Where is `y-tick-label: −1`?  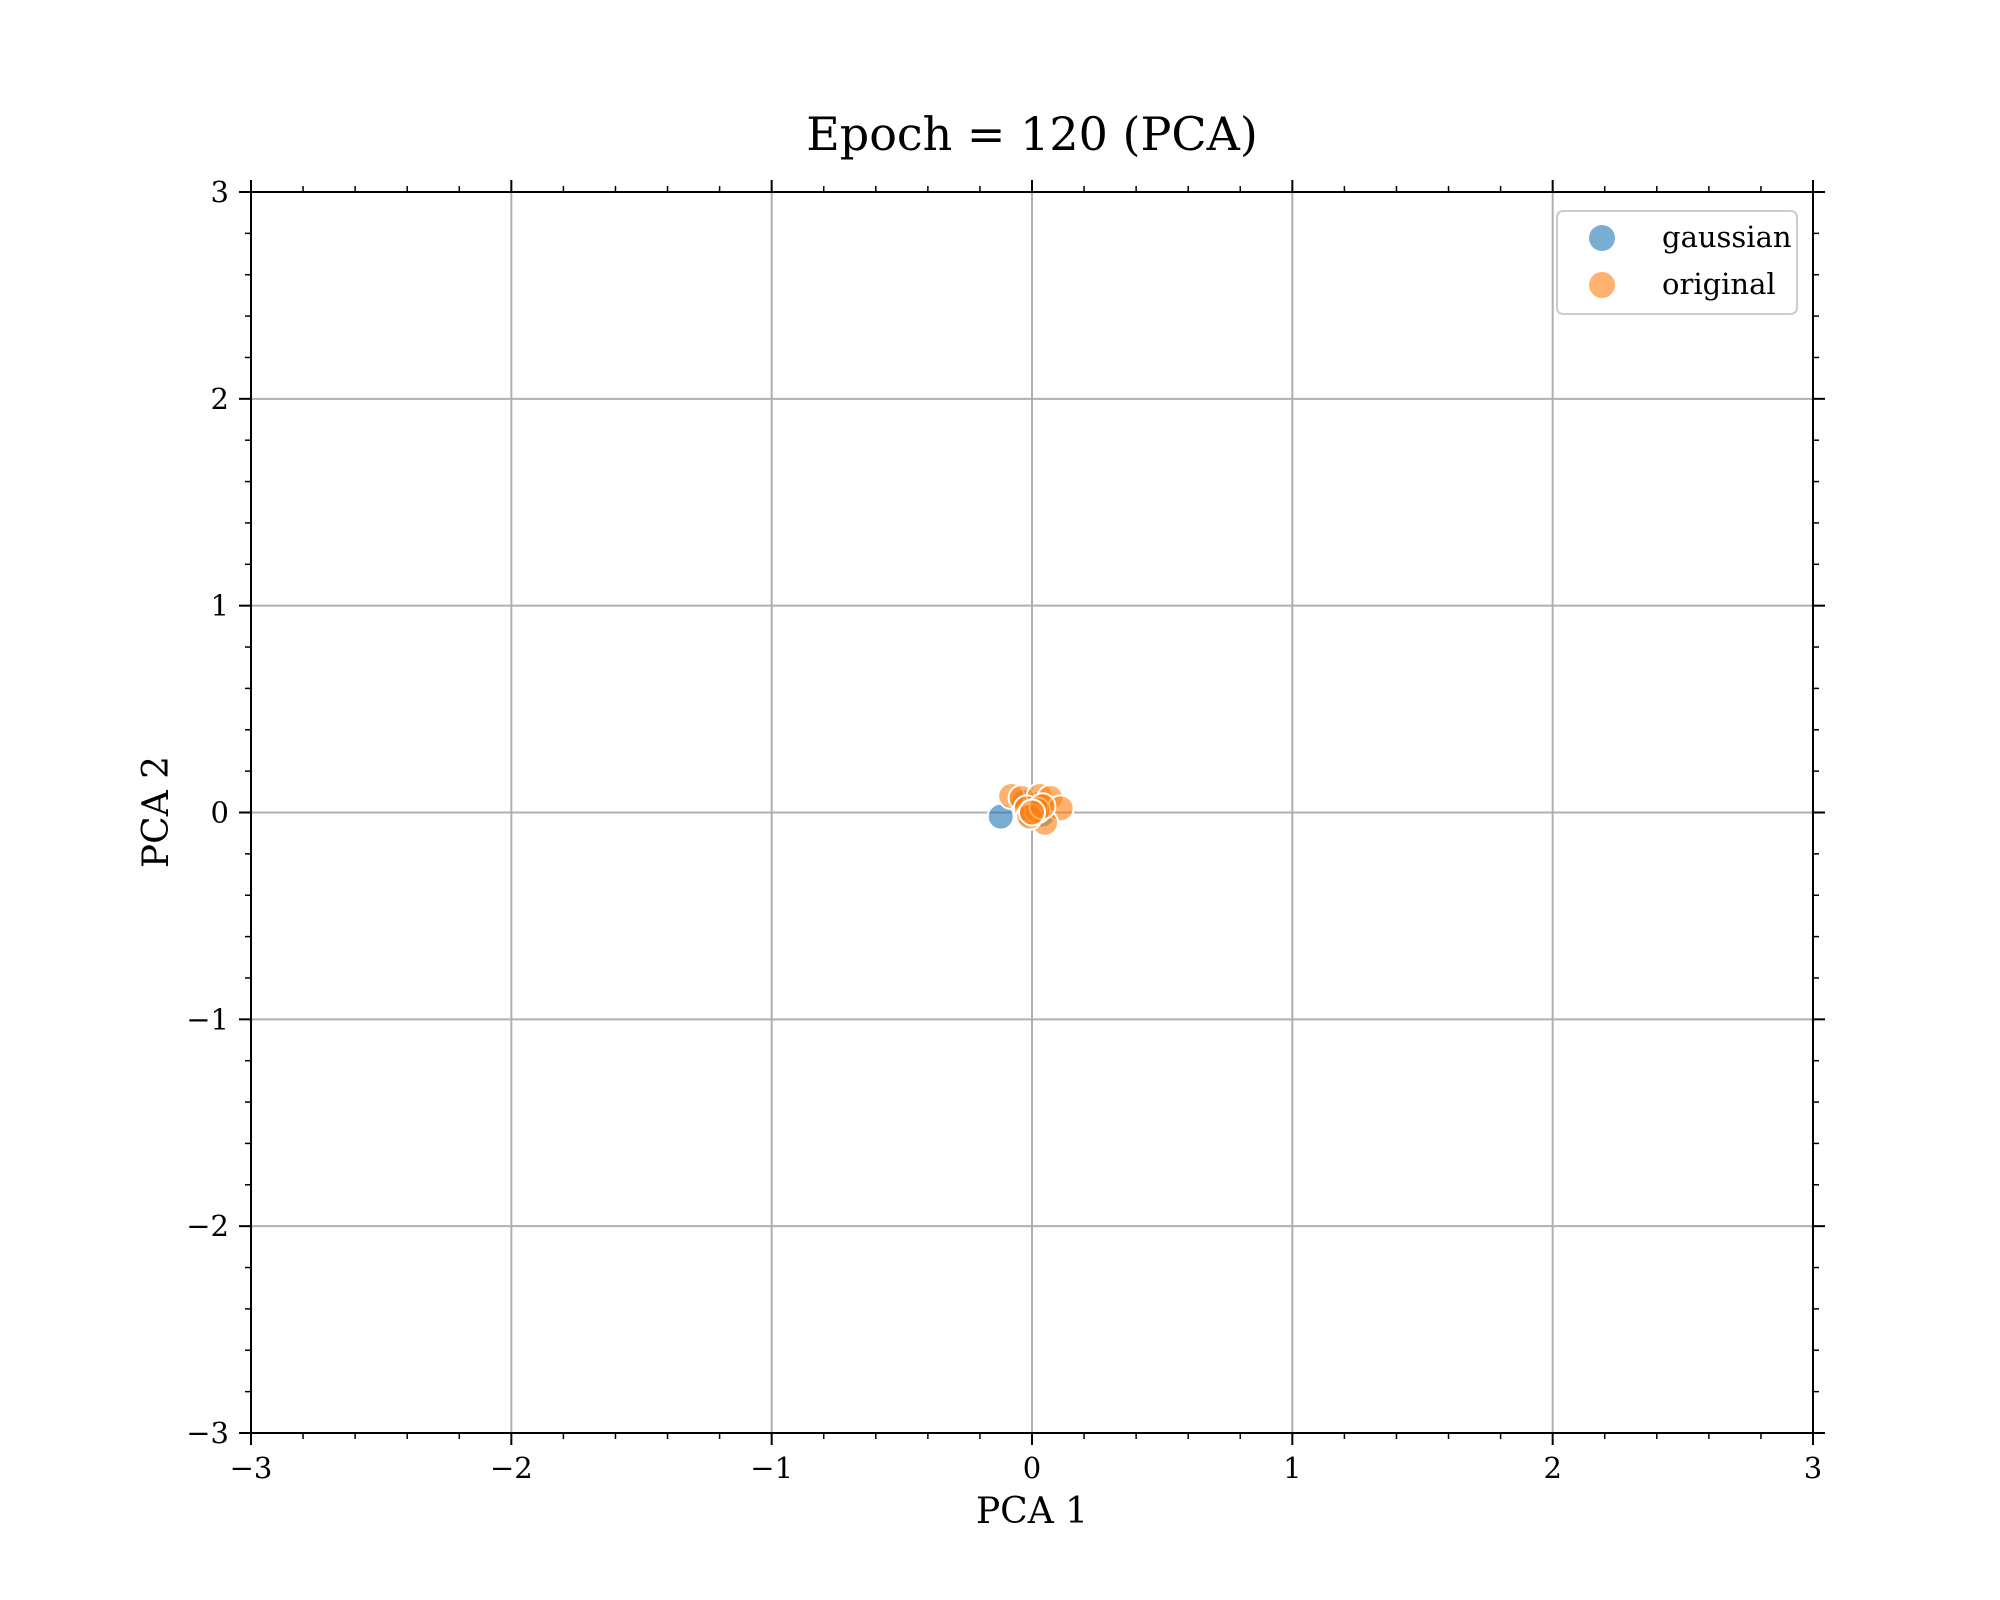 y-tick-label: −1 is located at coordinates (207, 1019).